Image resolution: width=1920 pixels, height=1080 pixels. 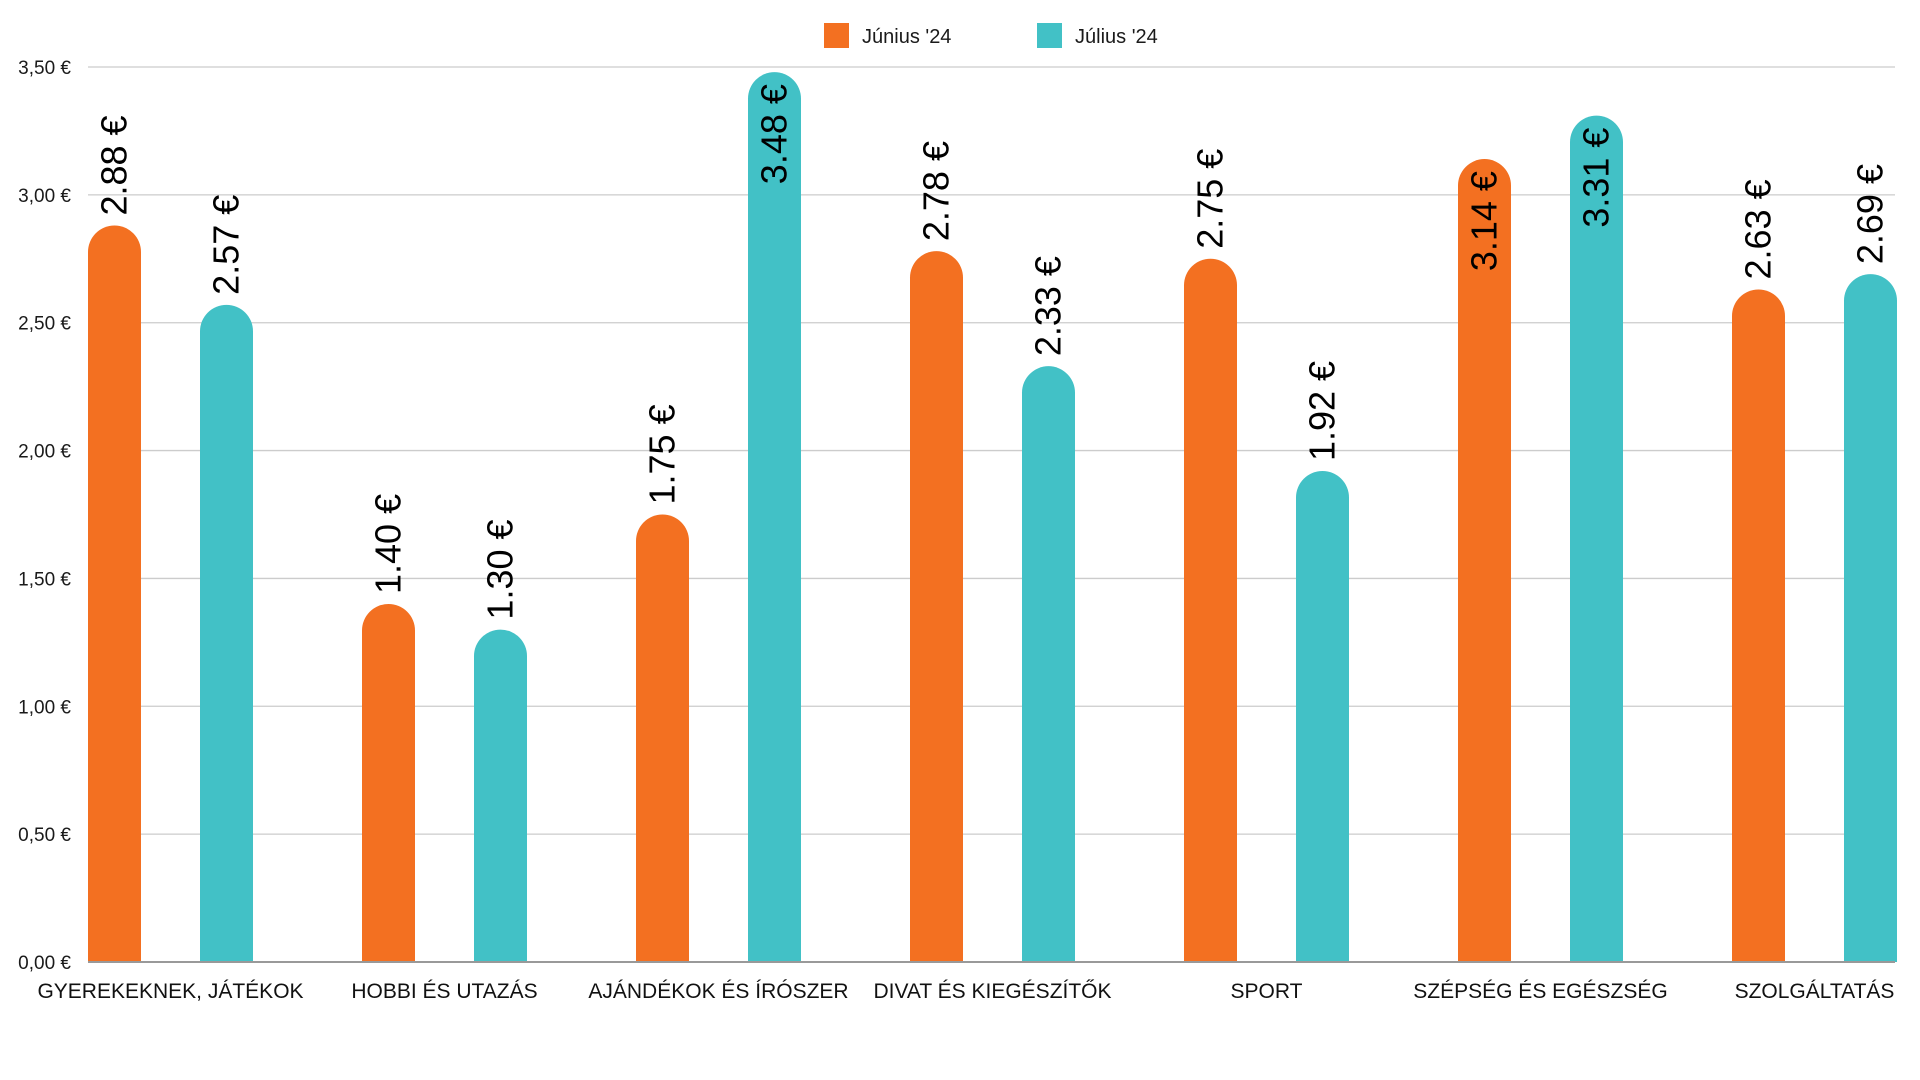 What do you see at coordinates (991, 35) in the screenshot?
I see `legend: Június '24 Július '24` at bounding box center [991, 35].